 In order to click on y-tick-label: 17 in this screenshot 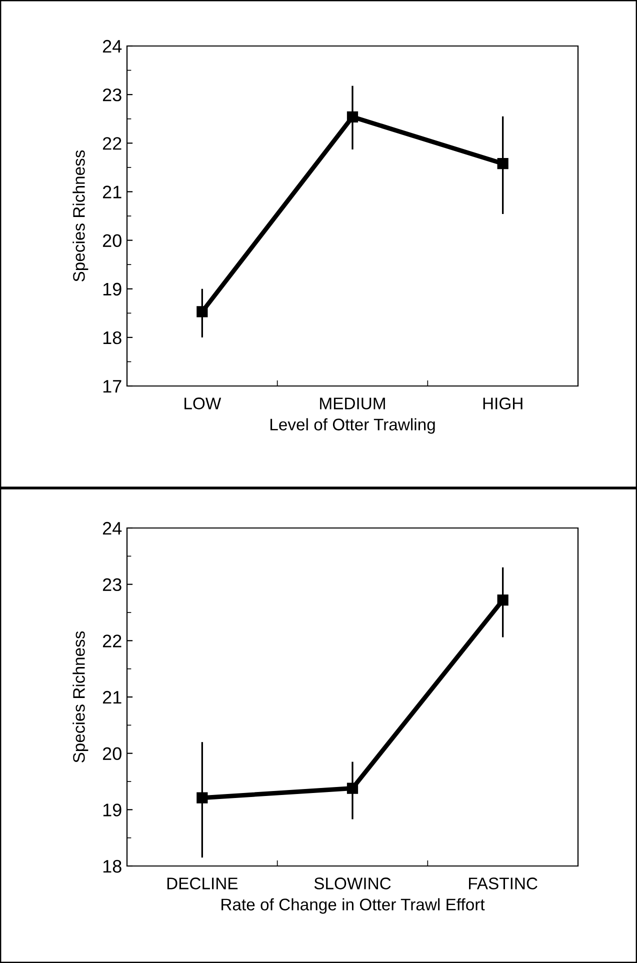, I will do `click(112, 386)`.